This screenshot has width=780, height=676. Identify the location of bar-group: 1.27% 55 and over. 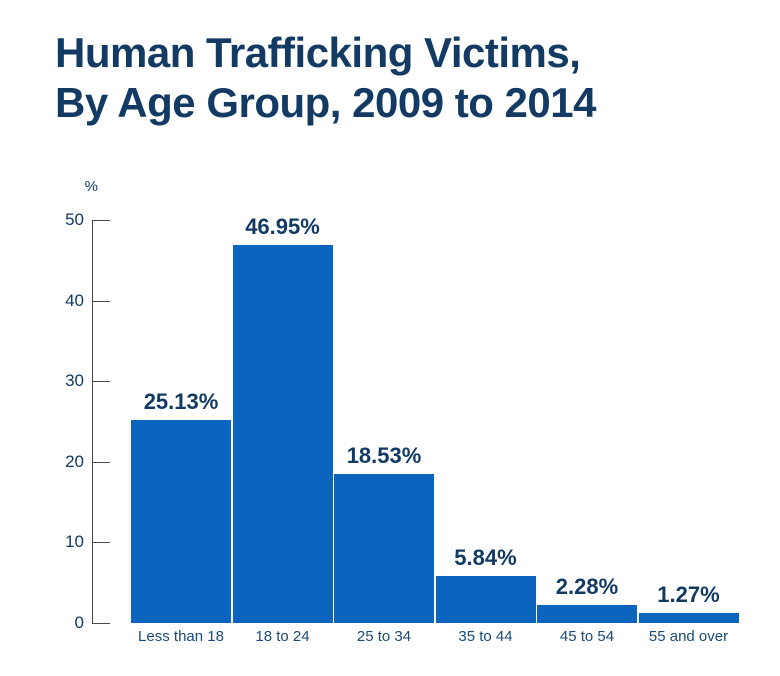
(688, 338).